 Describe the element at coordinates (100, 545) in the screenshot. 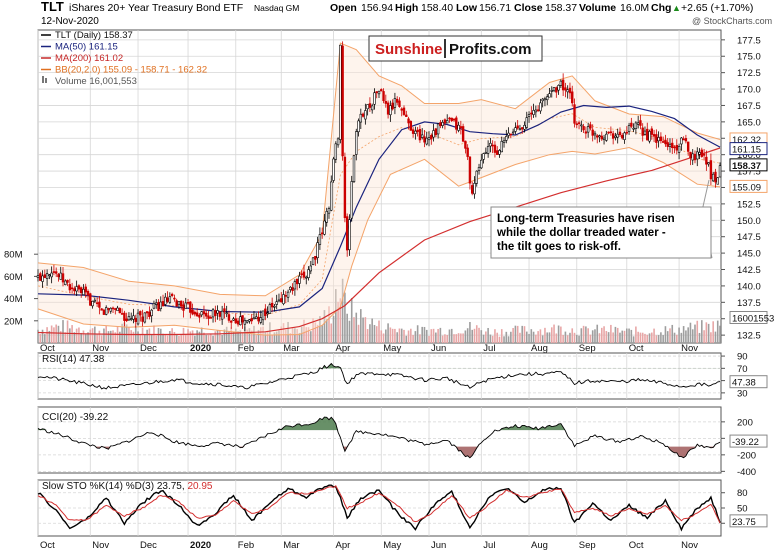

I see `sto-x-label-1: Nov` at that location.